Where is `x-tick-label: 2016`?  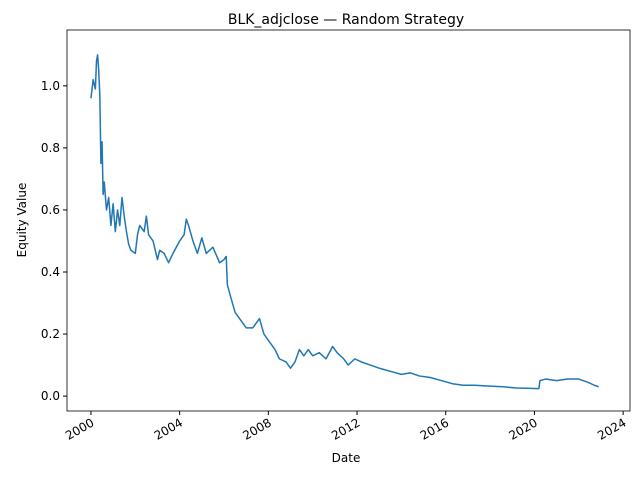 x-tick-label: 2016 is located at coordinates (434, 428).